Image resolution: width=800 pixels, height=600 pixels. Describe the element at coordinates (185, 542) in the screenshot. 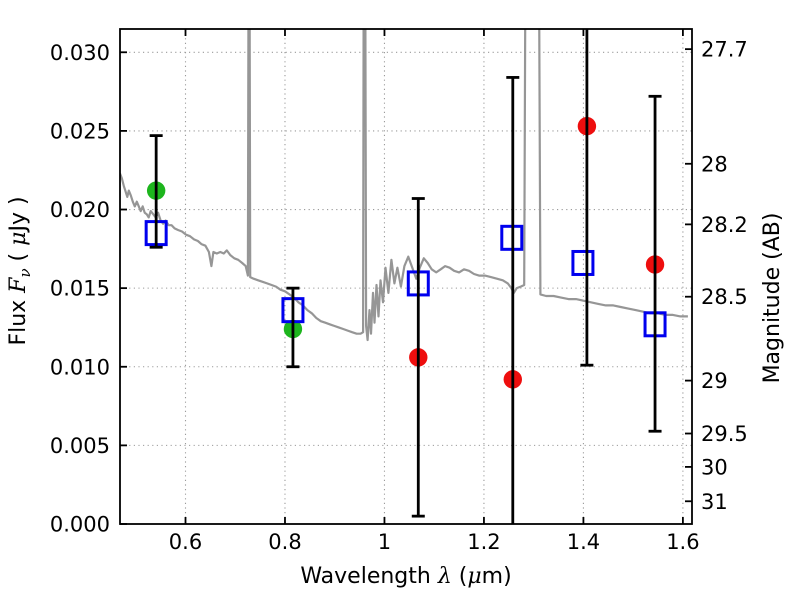

I see `x-tick-label: 0.6` at that location.